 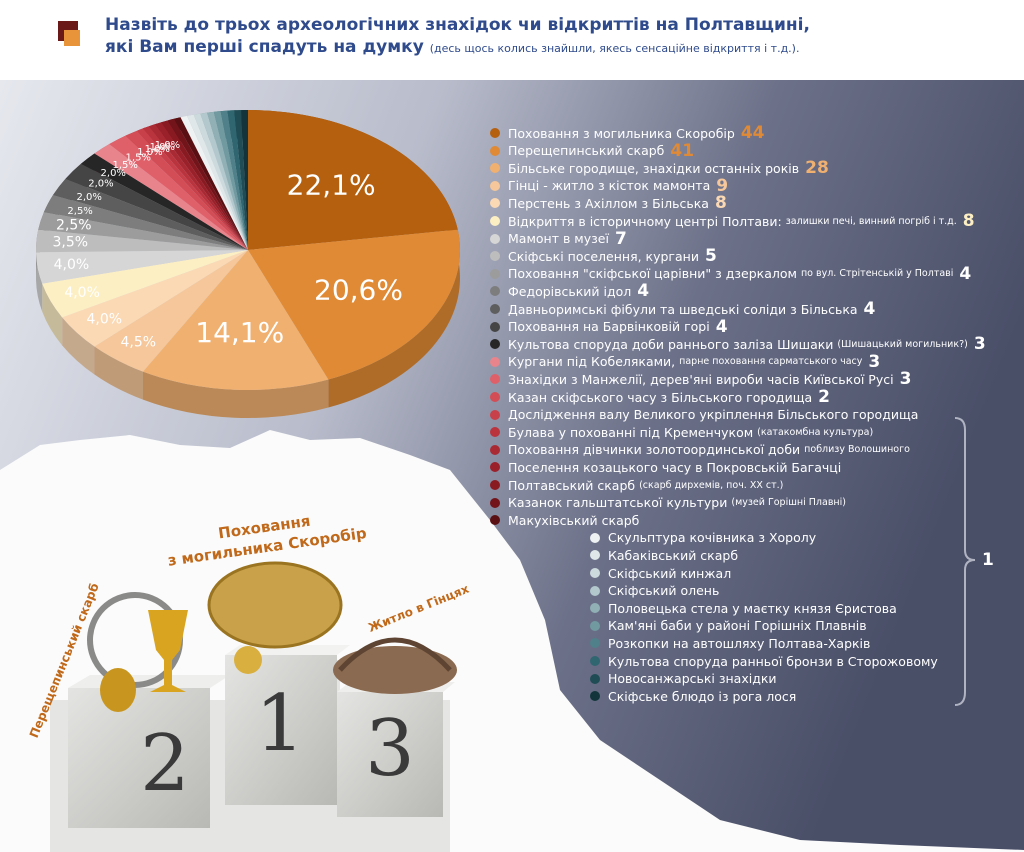 What do you see at coordinates (113, 173) in the screenshot?
I see `slice-label: 2,0%` at bounding box center [113, 173].